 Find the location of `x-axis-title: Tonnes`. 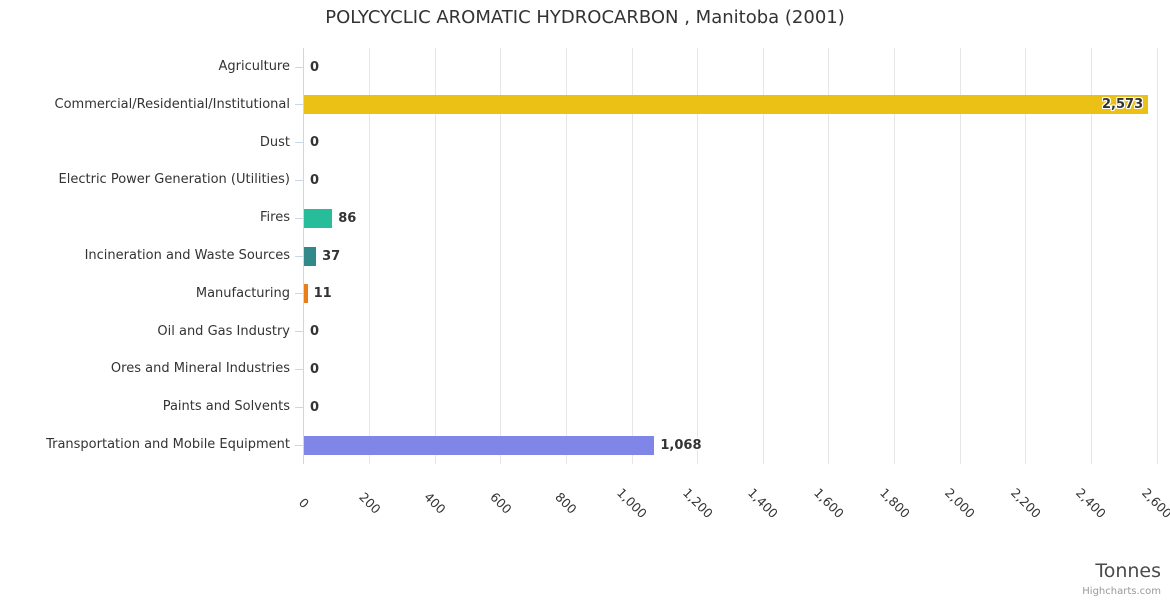

x-axis-title: Tonnes is located at coordinates (1128, 571).